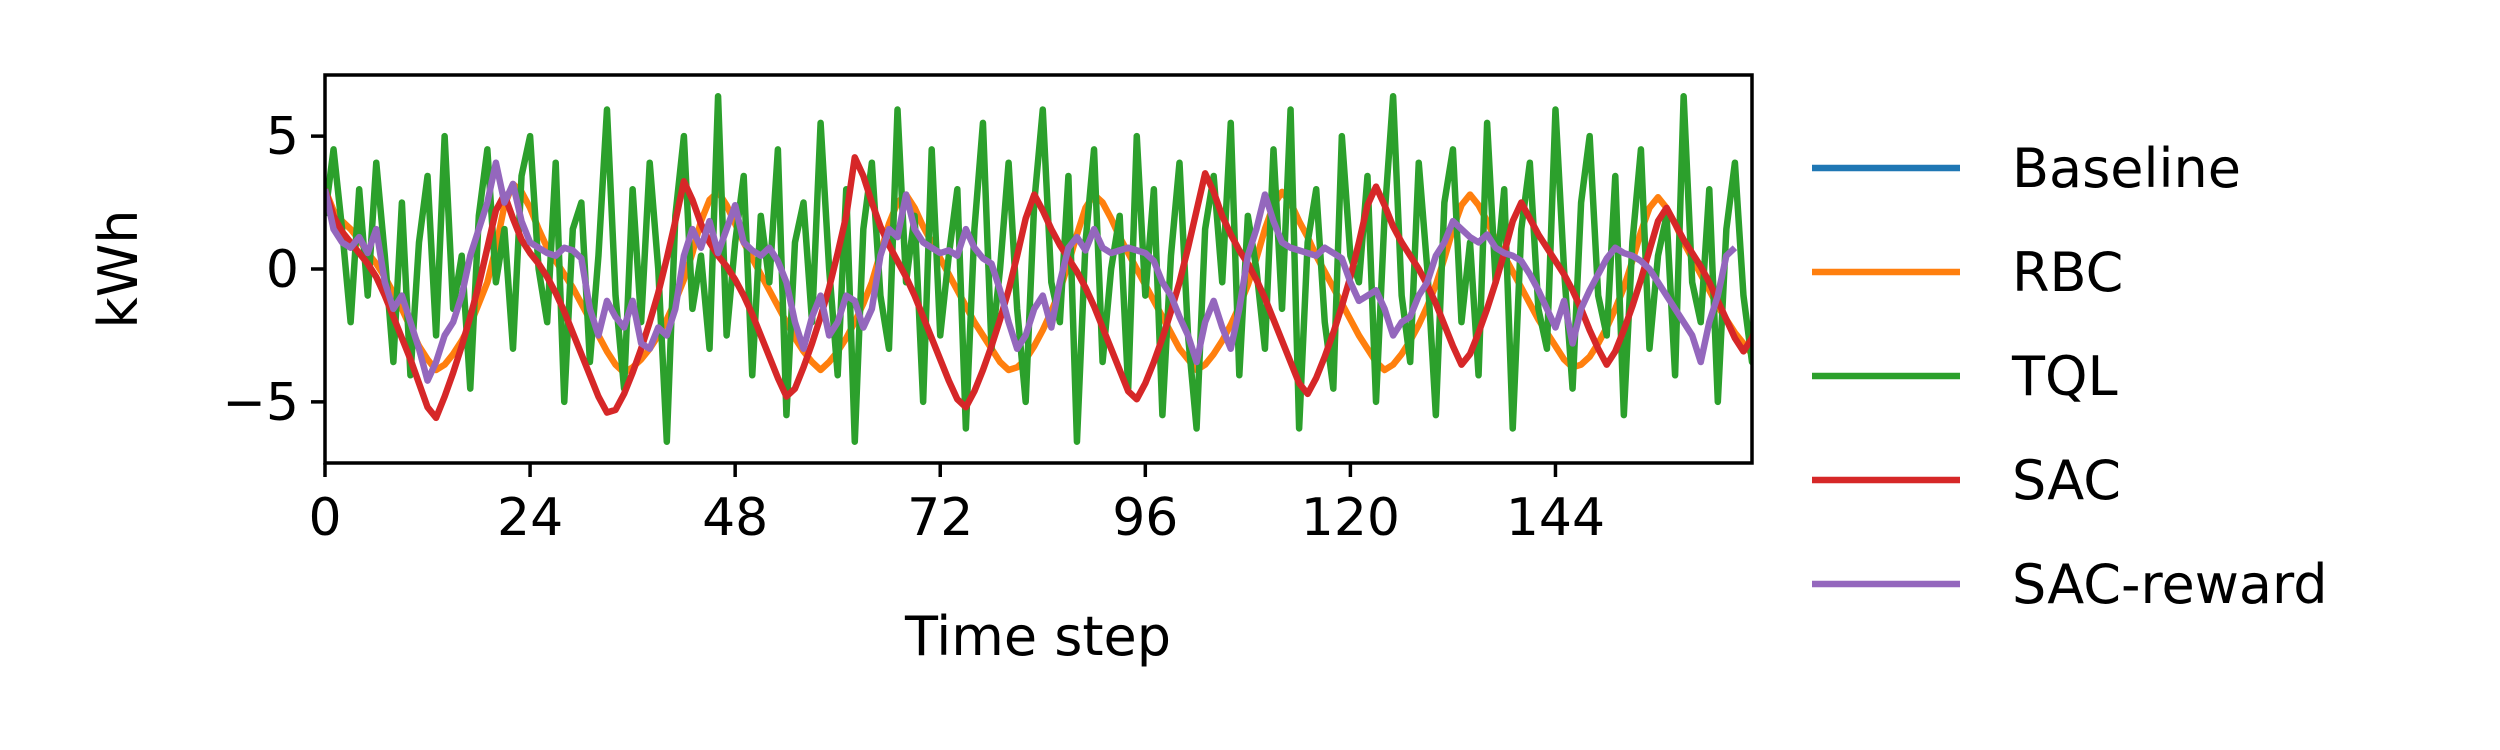  I want to click on legend: Baseline RBC TQL SAC SAC-reward, so click(2069, 376).